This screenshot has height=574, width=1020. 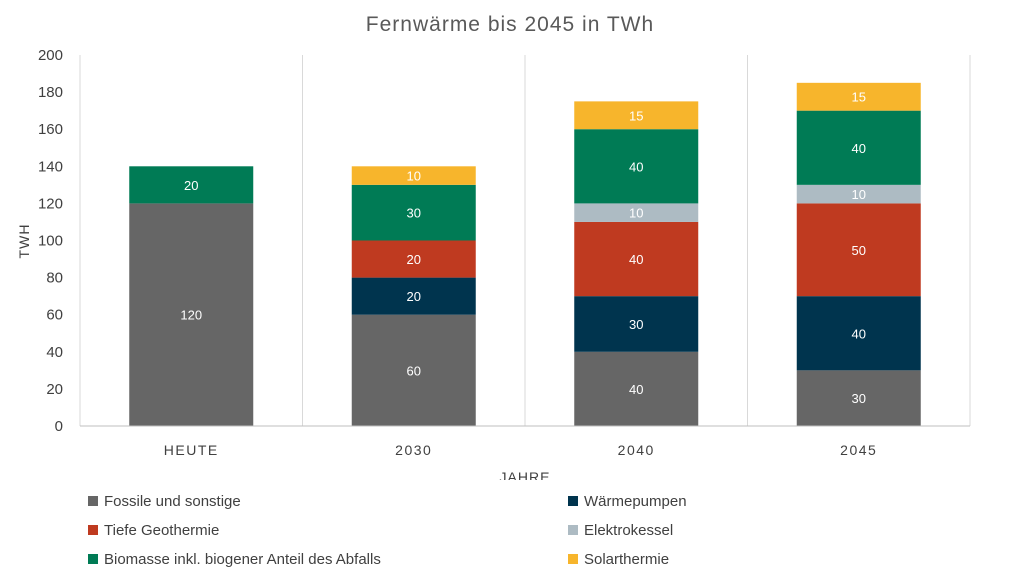 I want to click on legend-item: Solarthermie, so click(x=758, y=559).